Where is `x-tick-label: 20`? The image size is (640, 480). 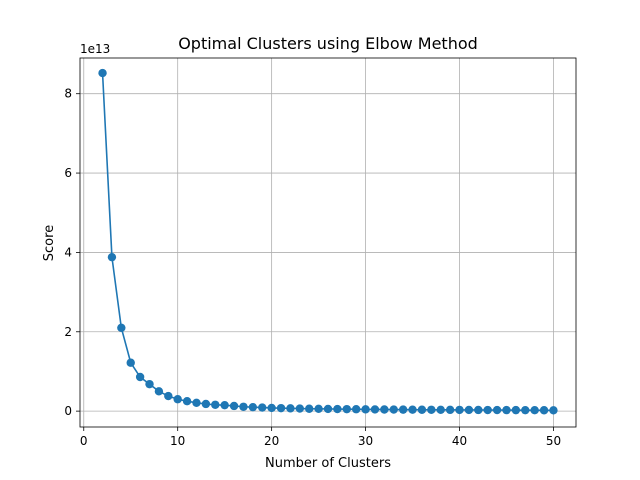 x-tick-label: 20 is located at coordinates (271, 441).